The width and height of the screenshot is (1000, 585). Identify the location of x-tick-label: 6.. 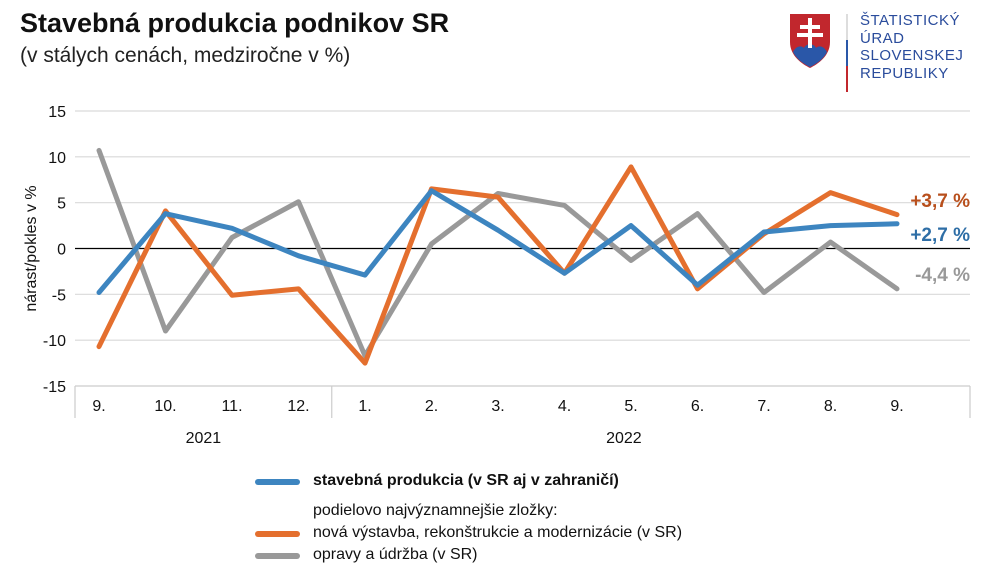
(697, 406).